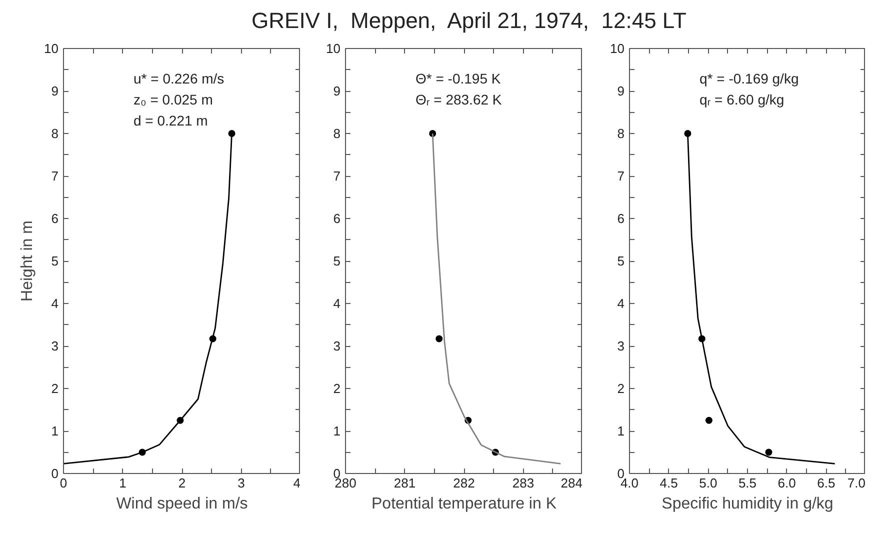  What do you see at coordinates (171, 120) in the screenshot?
I see `annotation: d = 0.221 m` at bounding box center [171, 120].